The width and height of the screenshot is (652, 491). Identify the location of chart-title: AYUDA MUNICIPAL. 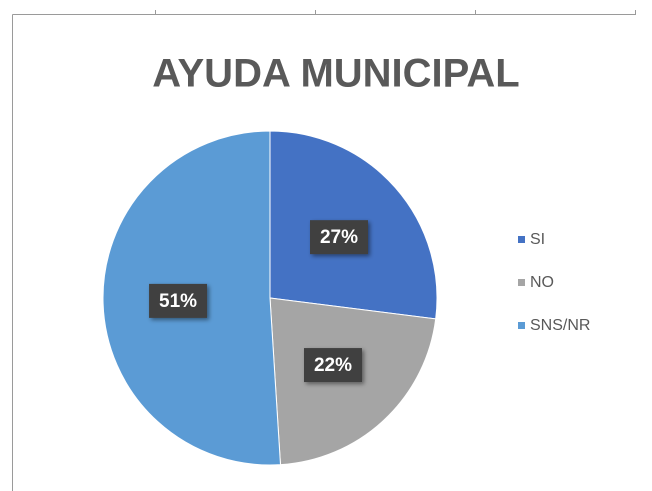
(335, 74).